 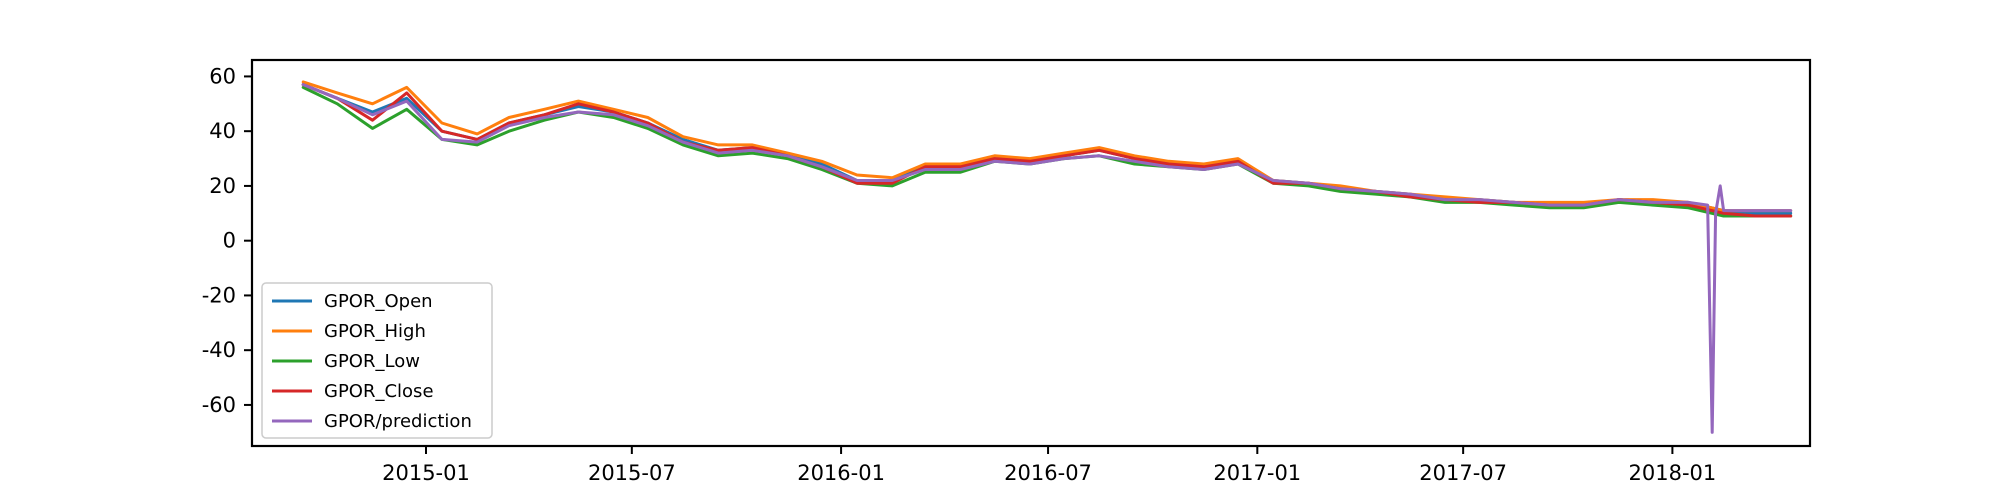 What do you see at coordinates (372, 361) in the screenshot?
I see `legend-label: GPOR_Low` at bounding box center [372, 361].